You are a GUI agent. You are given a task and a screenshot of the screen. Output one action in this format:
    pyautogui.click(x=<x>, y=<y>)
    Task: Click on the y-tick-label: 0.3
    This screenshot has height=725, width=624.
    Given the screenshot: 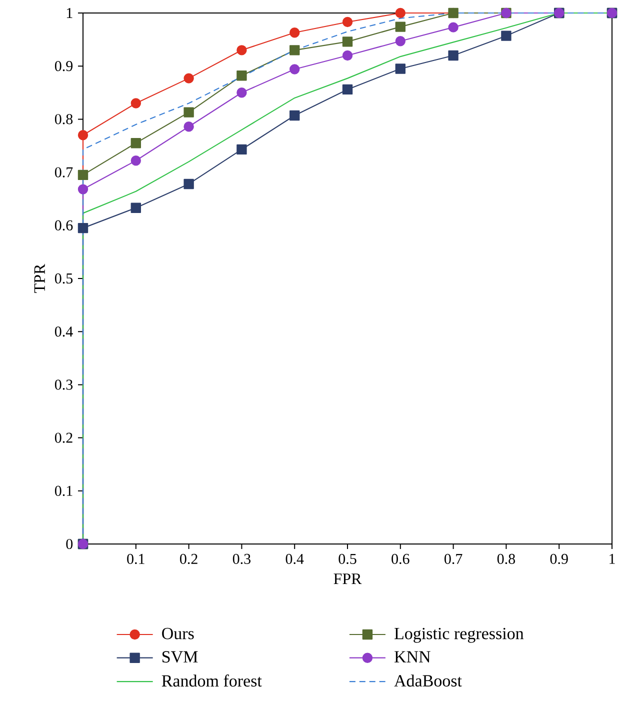 What is the action you would take?
    pyautogui.click(x=63, y=385)
    